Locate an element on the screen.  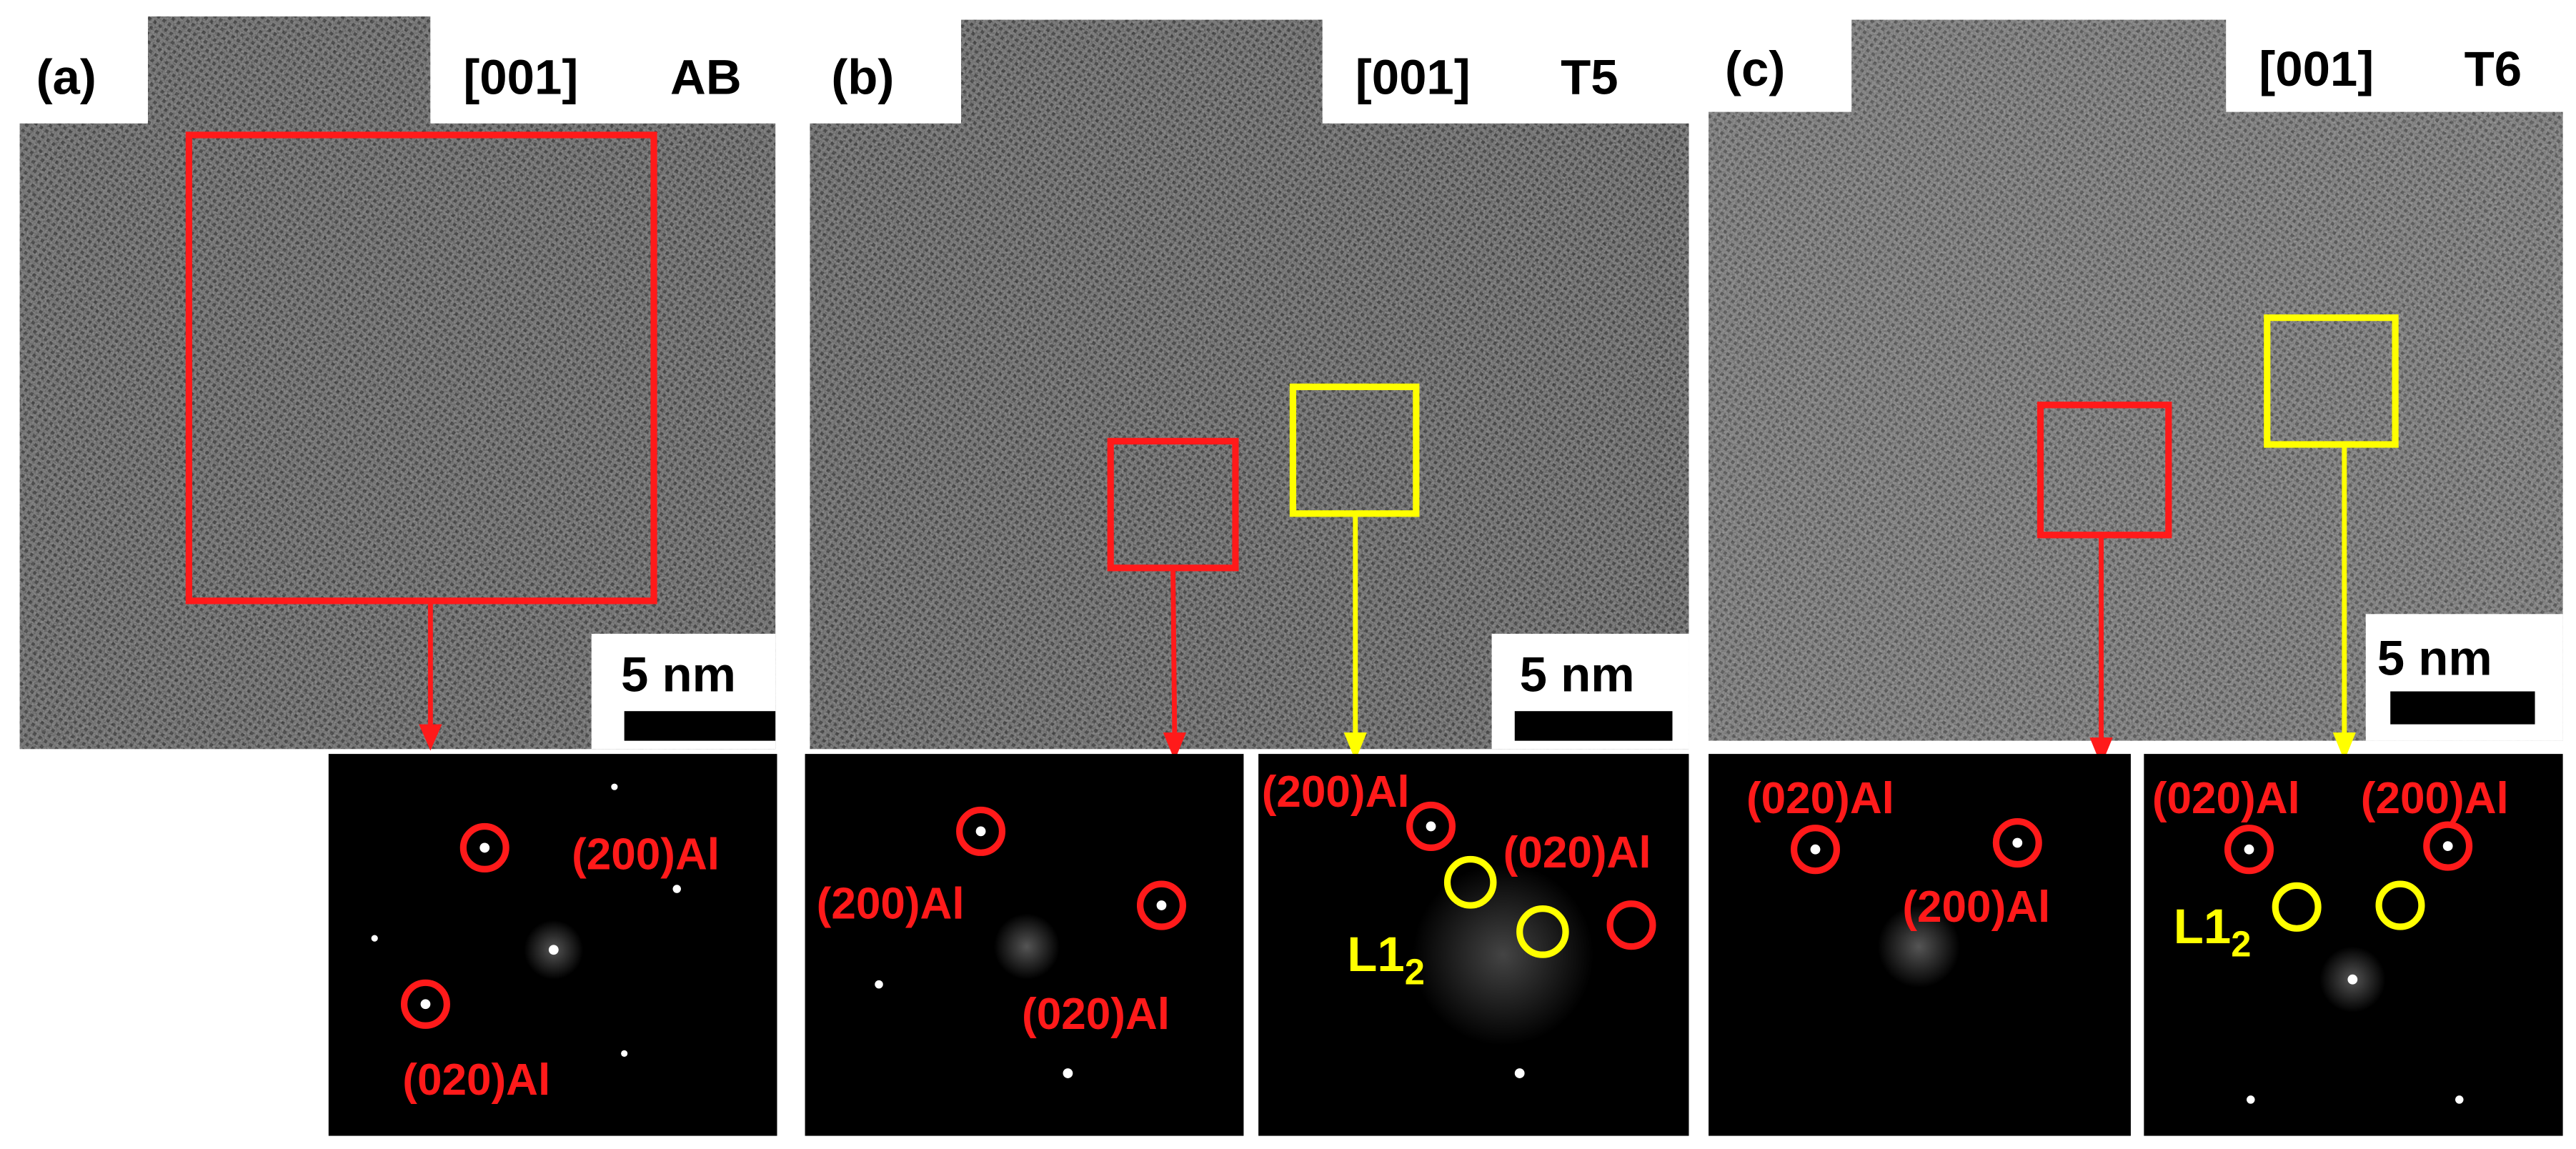
arrow is located at coordinates (1174, 652).